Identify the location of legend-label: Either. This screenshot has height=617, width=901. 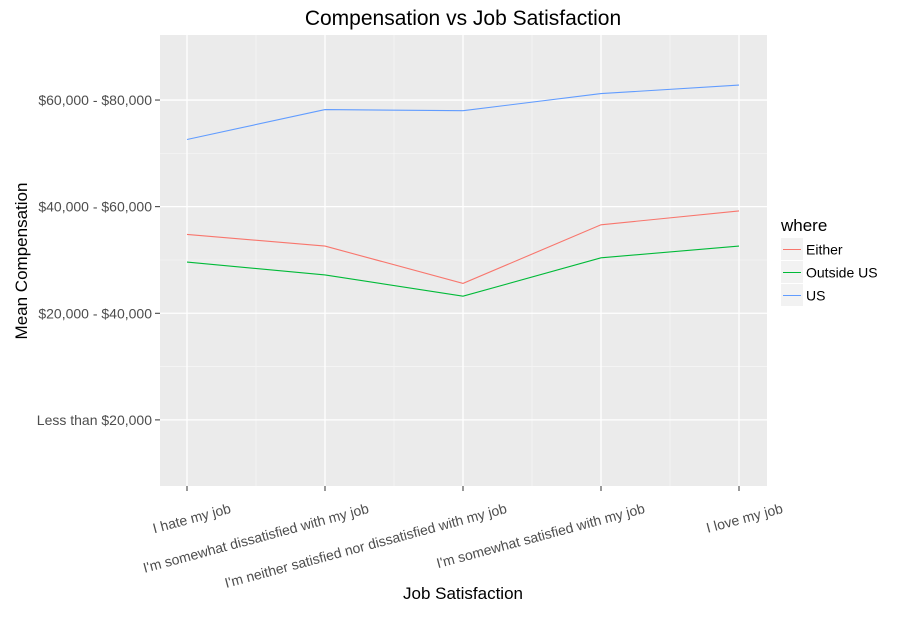
(824, 250).